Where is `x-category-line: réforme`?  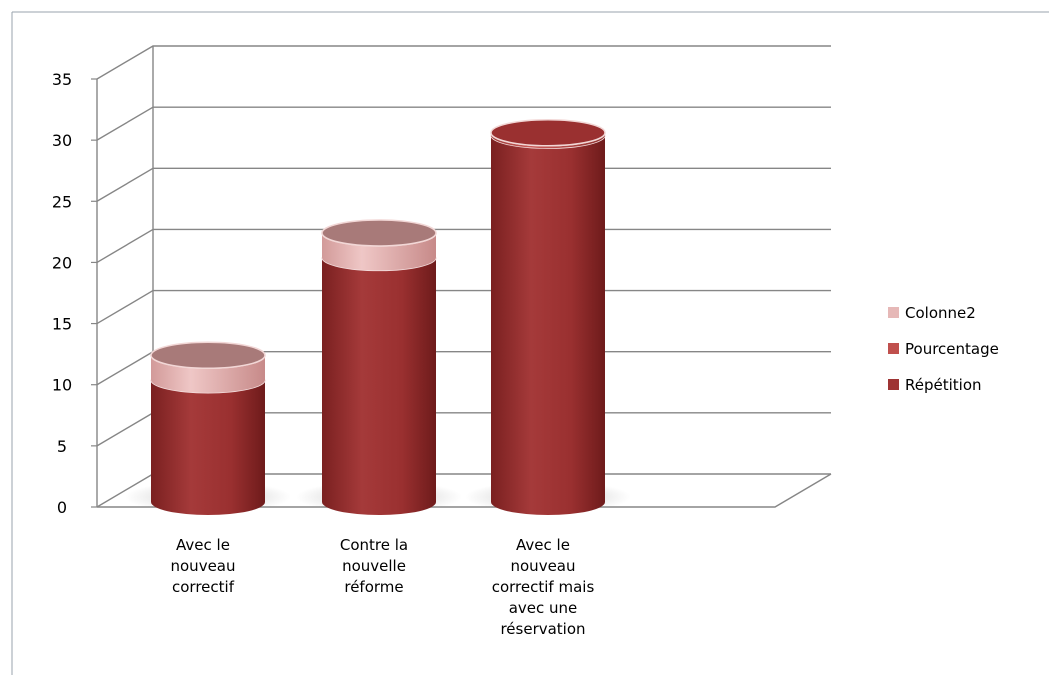
x-category-line: réforme is located at coordinates (373, 587).